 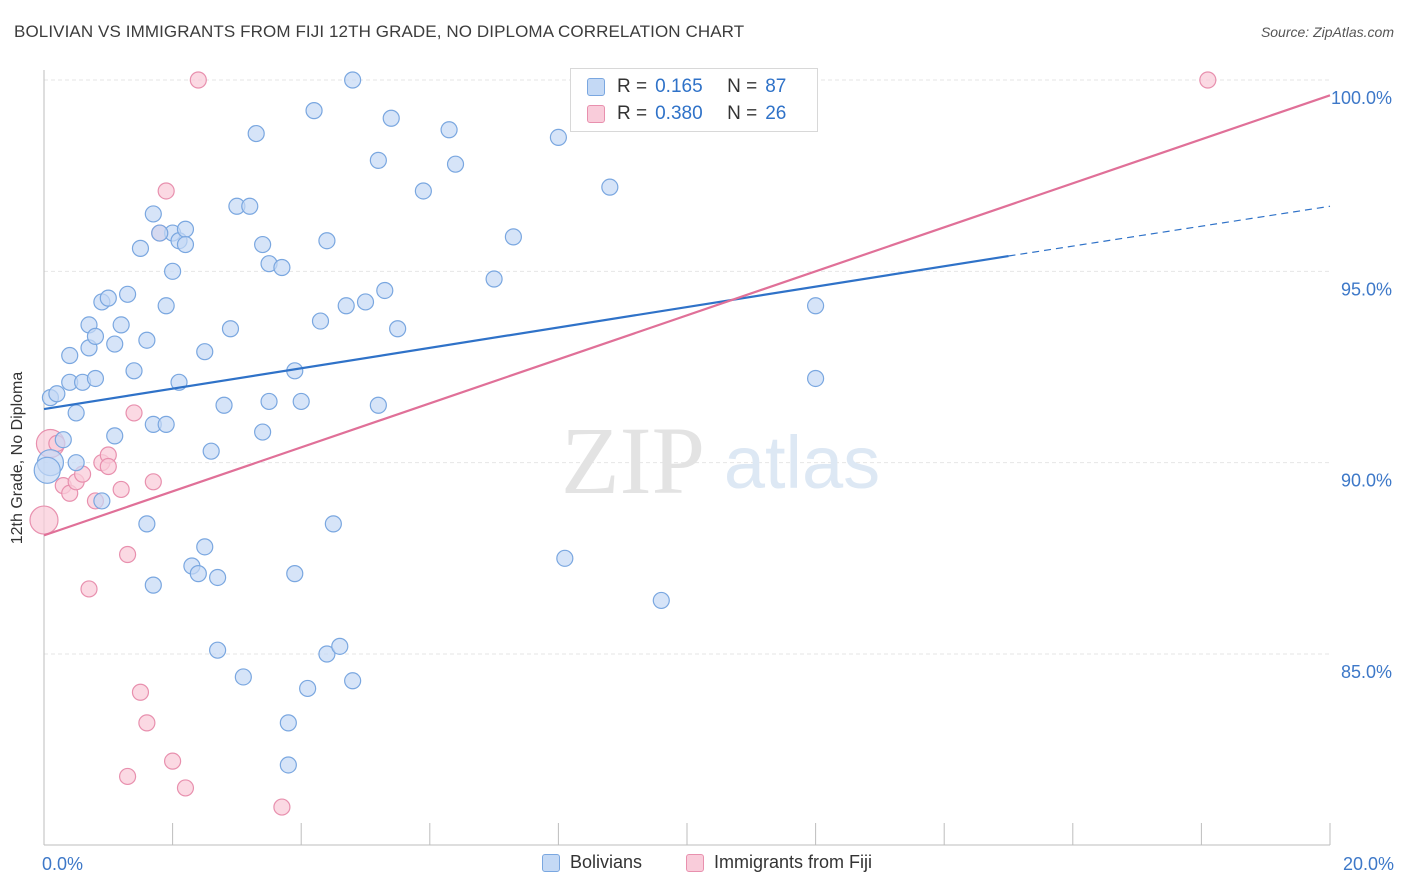 I want to click on x-tick-label: 20.0%, so click(x=1368, y=864).